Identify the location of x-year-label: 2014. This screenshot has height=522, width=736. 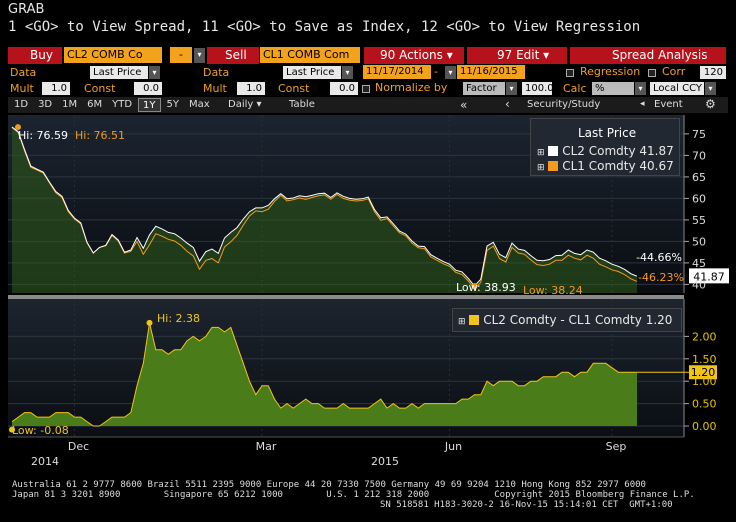
(45, 461).